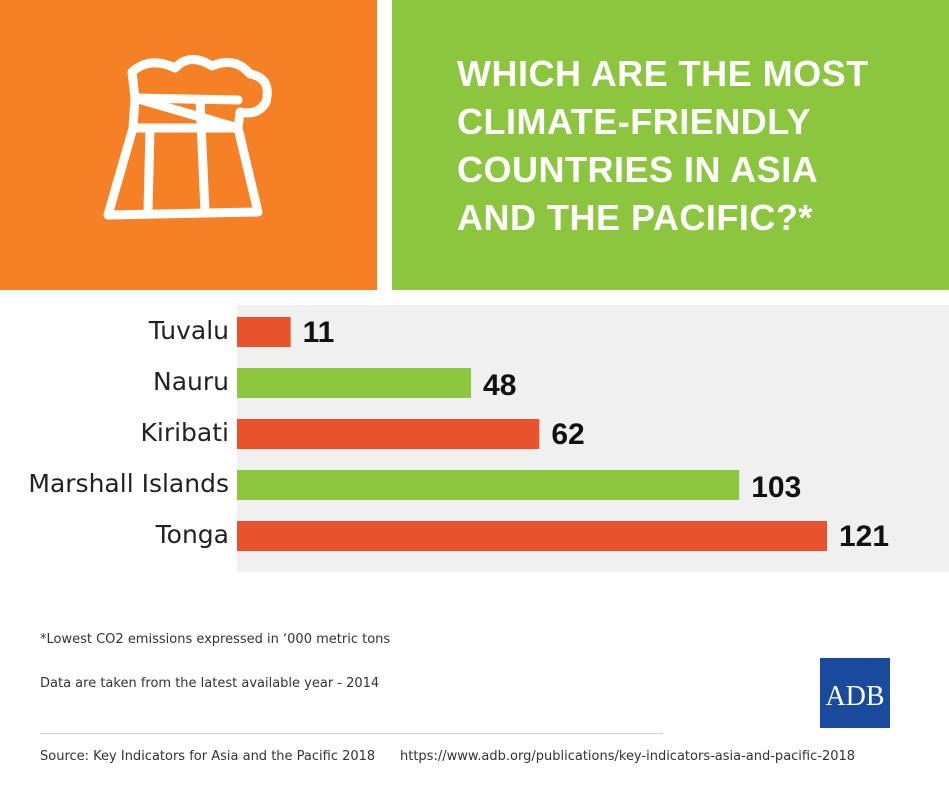 The width and height of the screenshot is (949, 796). Describe the element at coordinates (192, 534) in the screenshot. I see `category-label: Tonga` at that location.